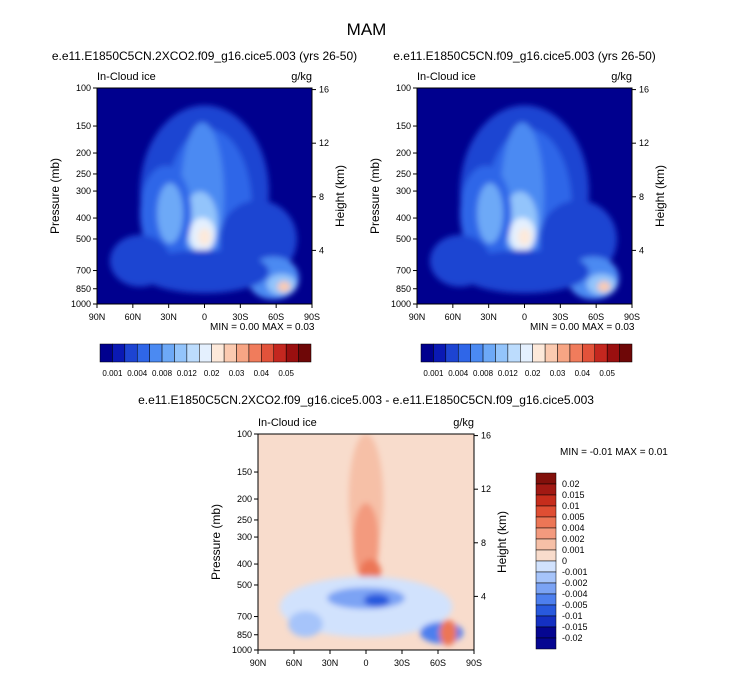 The width and height of the screenshot is (733, 673). I want to click on min-max-stats: MIN = -0.01 MAX = 0.01, so click(614, 452).